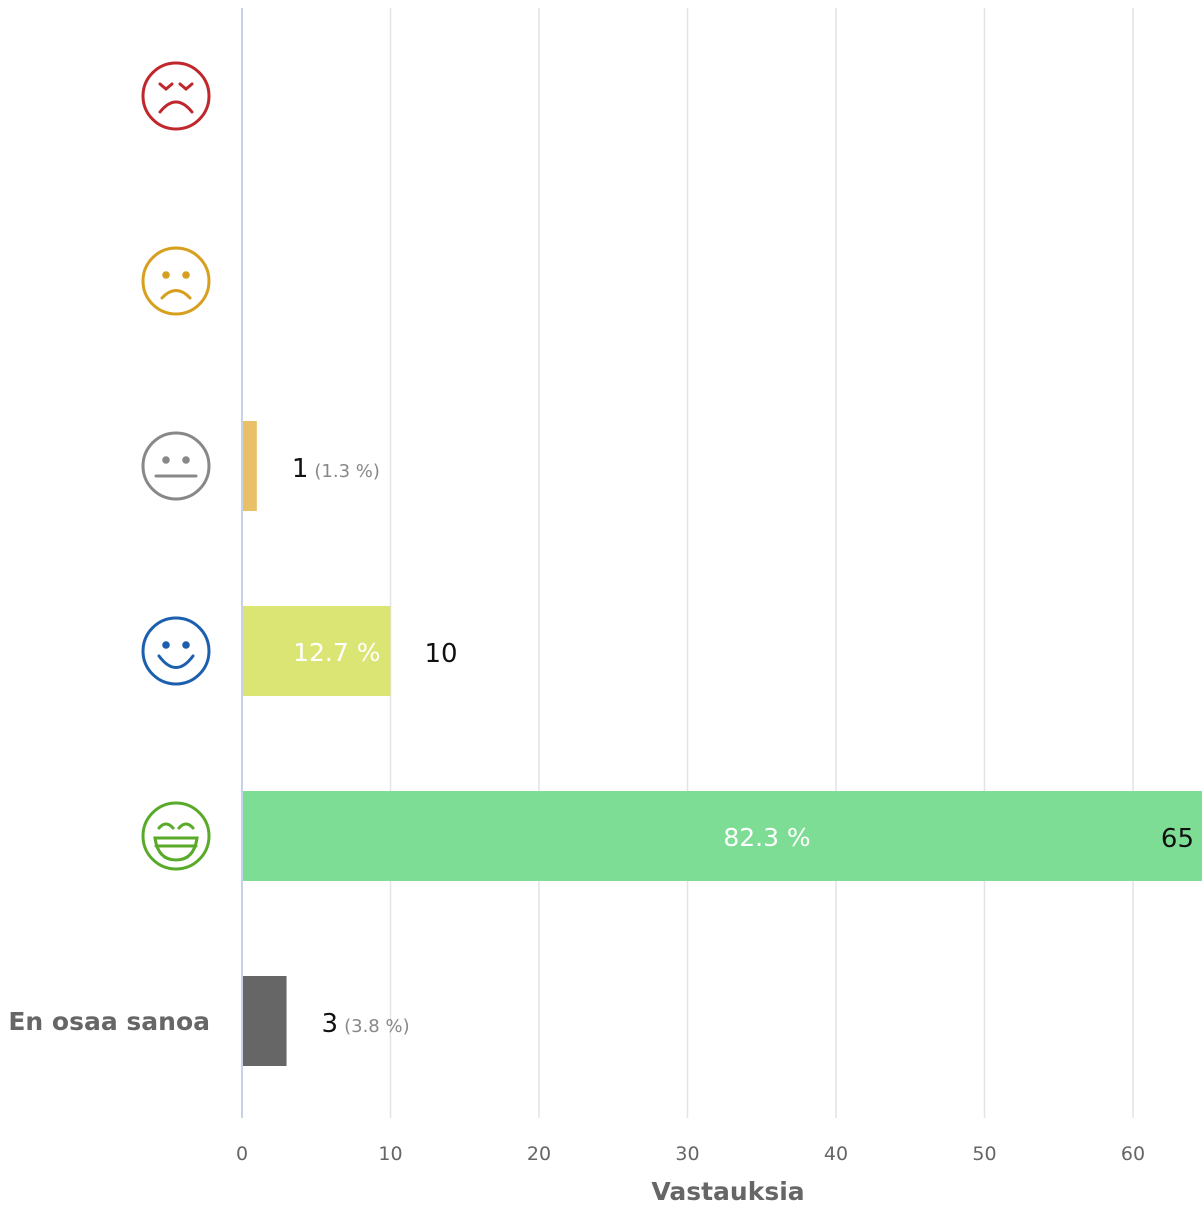 The width and height of the screenshot is (1202, 1205). What do you see at coordinates (441, 654) in the screenshot?
I see `bar-value-label: 10` at bounding box center [441, 654].